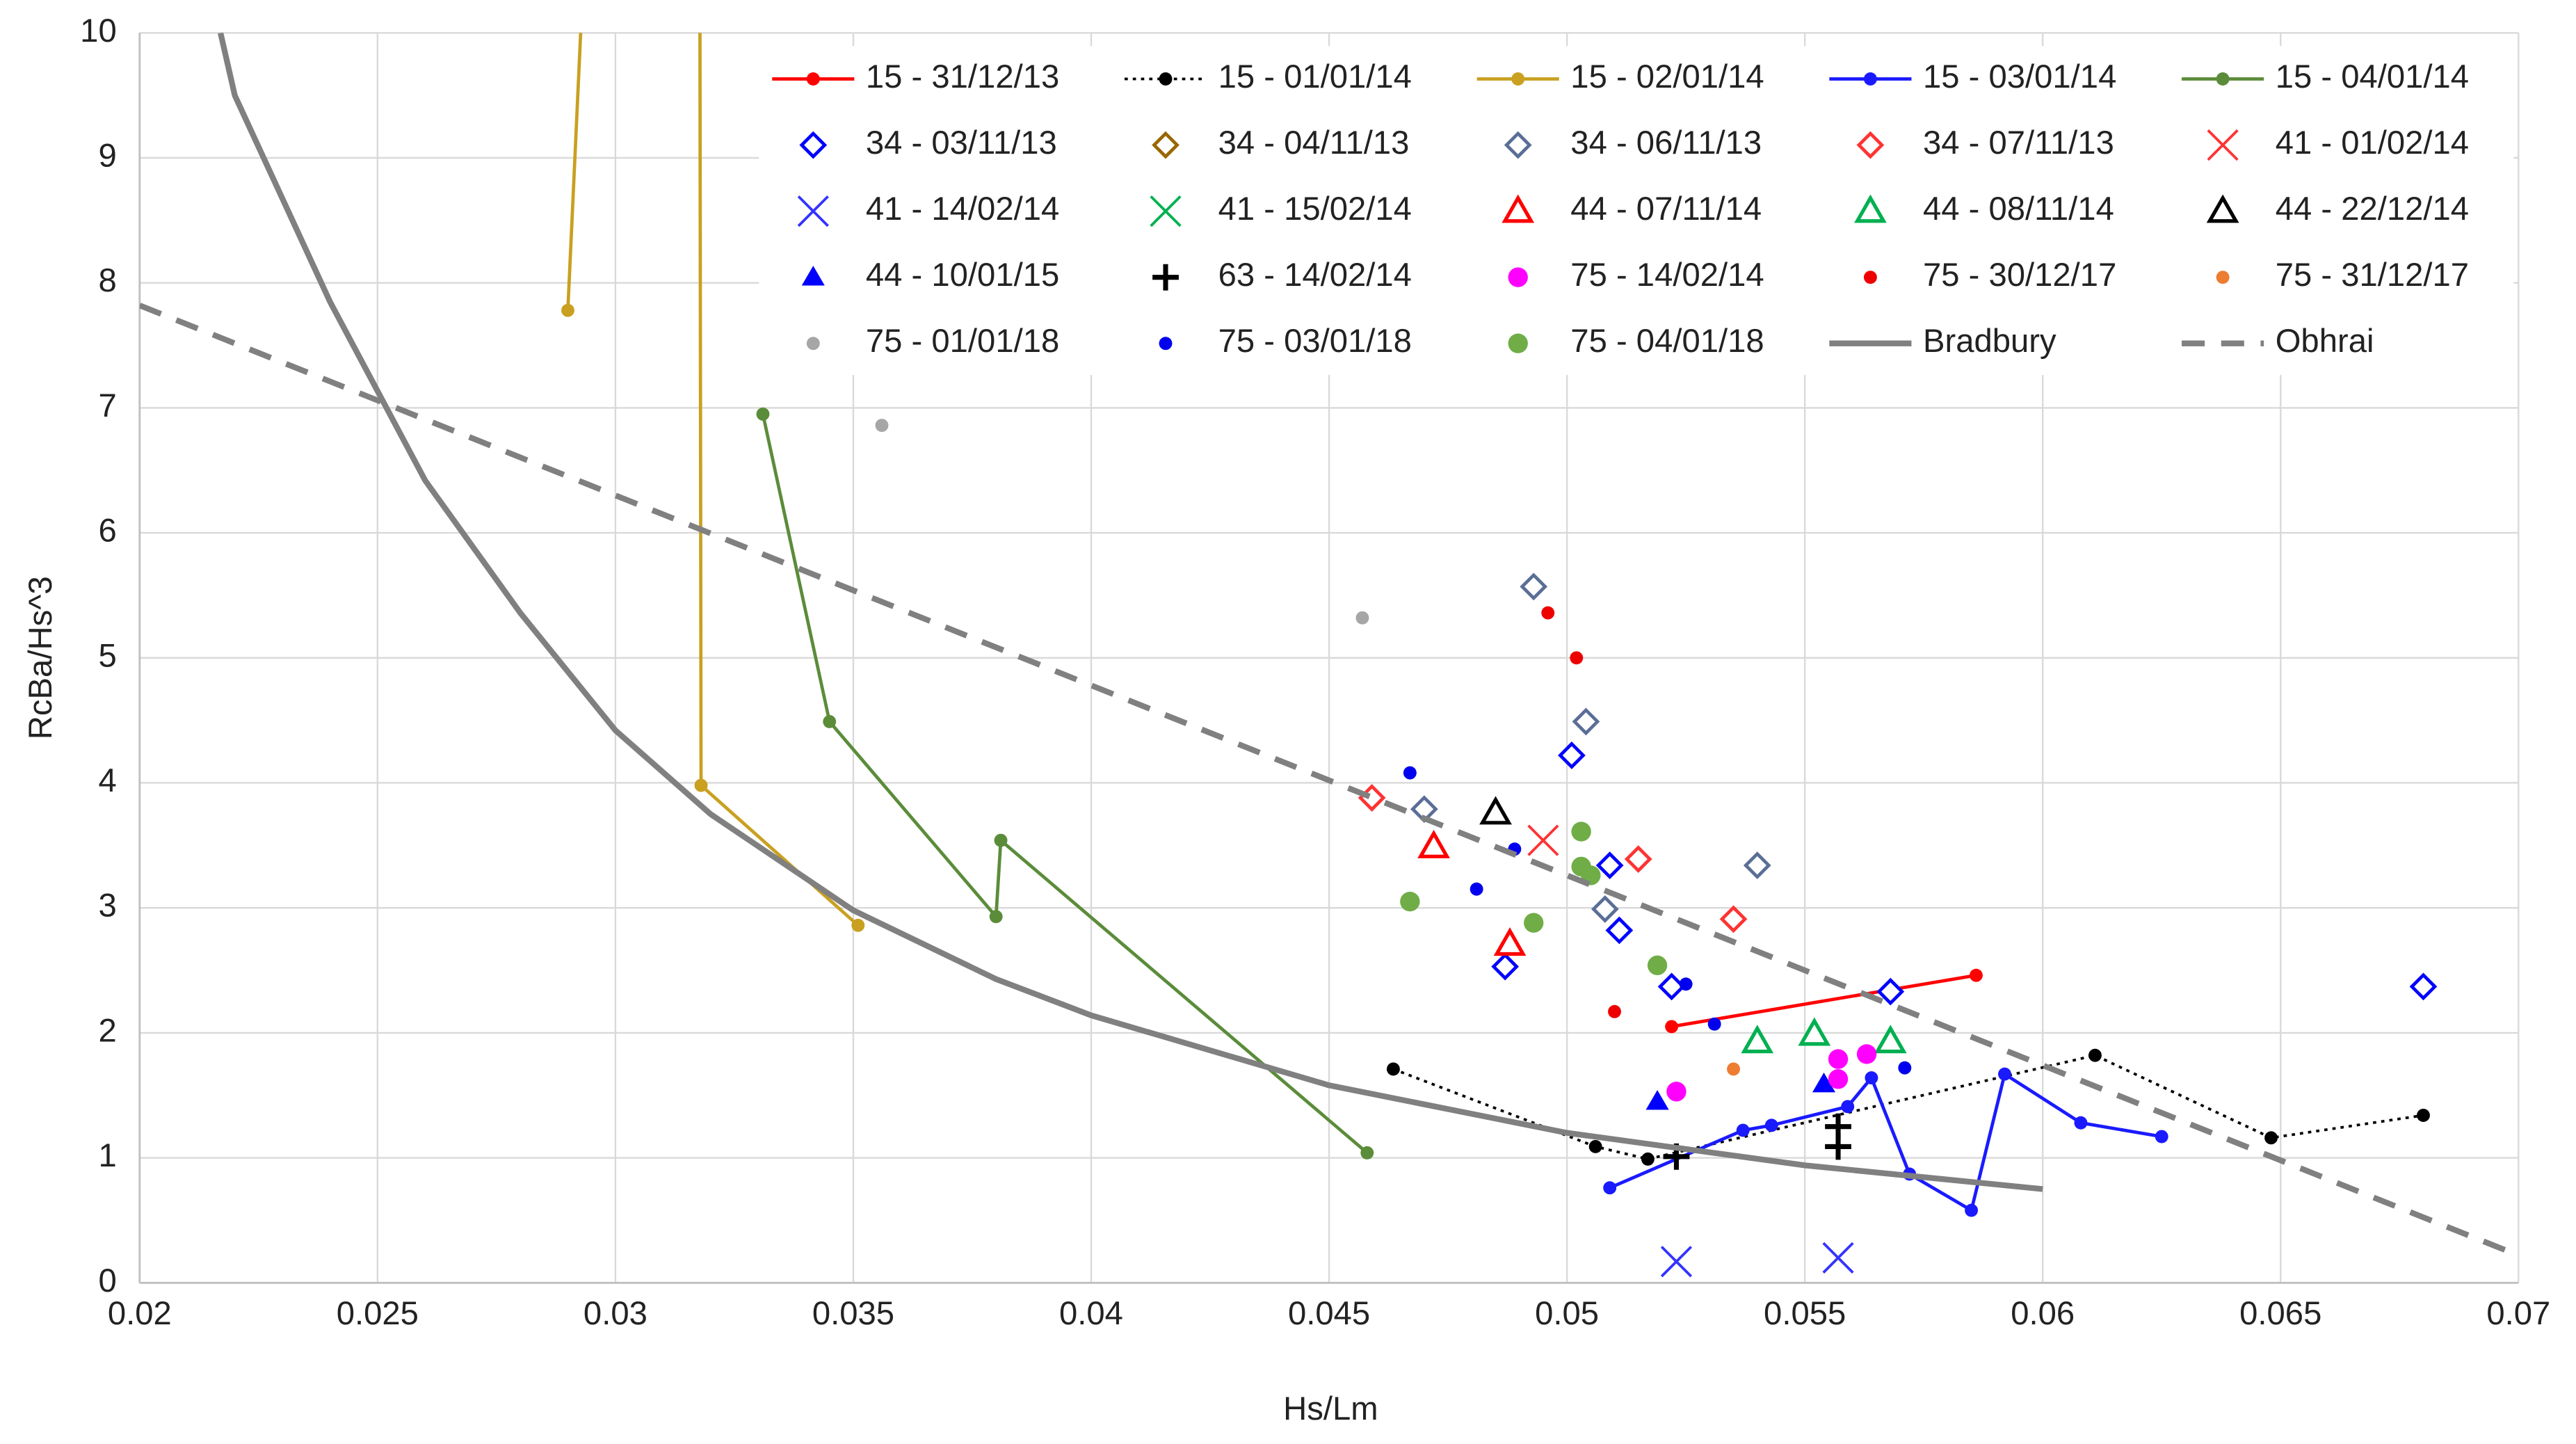 Image resolution: width=2576 pixels, height=1444 pixels. What do you see at coordinates (615, 1313) in the screenshot?
I see `x-tick-label: 0.03` at bounding box center [615, 1313].